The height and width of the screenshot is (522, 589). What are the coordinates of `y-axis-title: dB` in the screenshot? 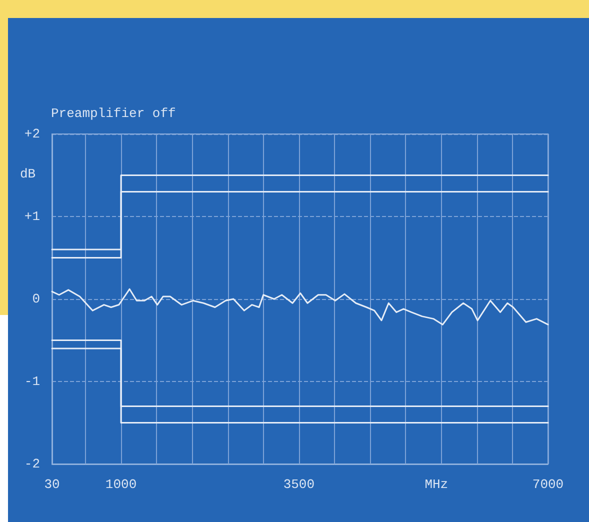 It's located at (28, 174).